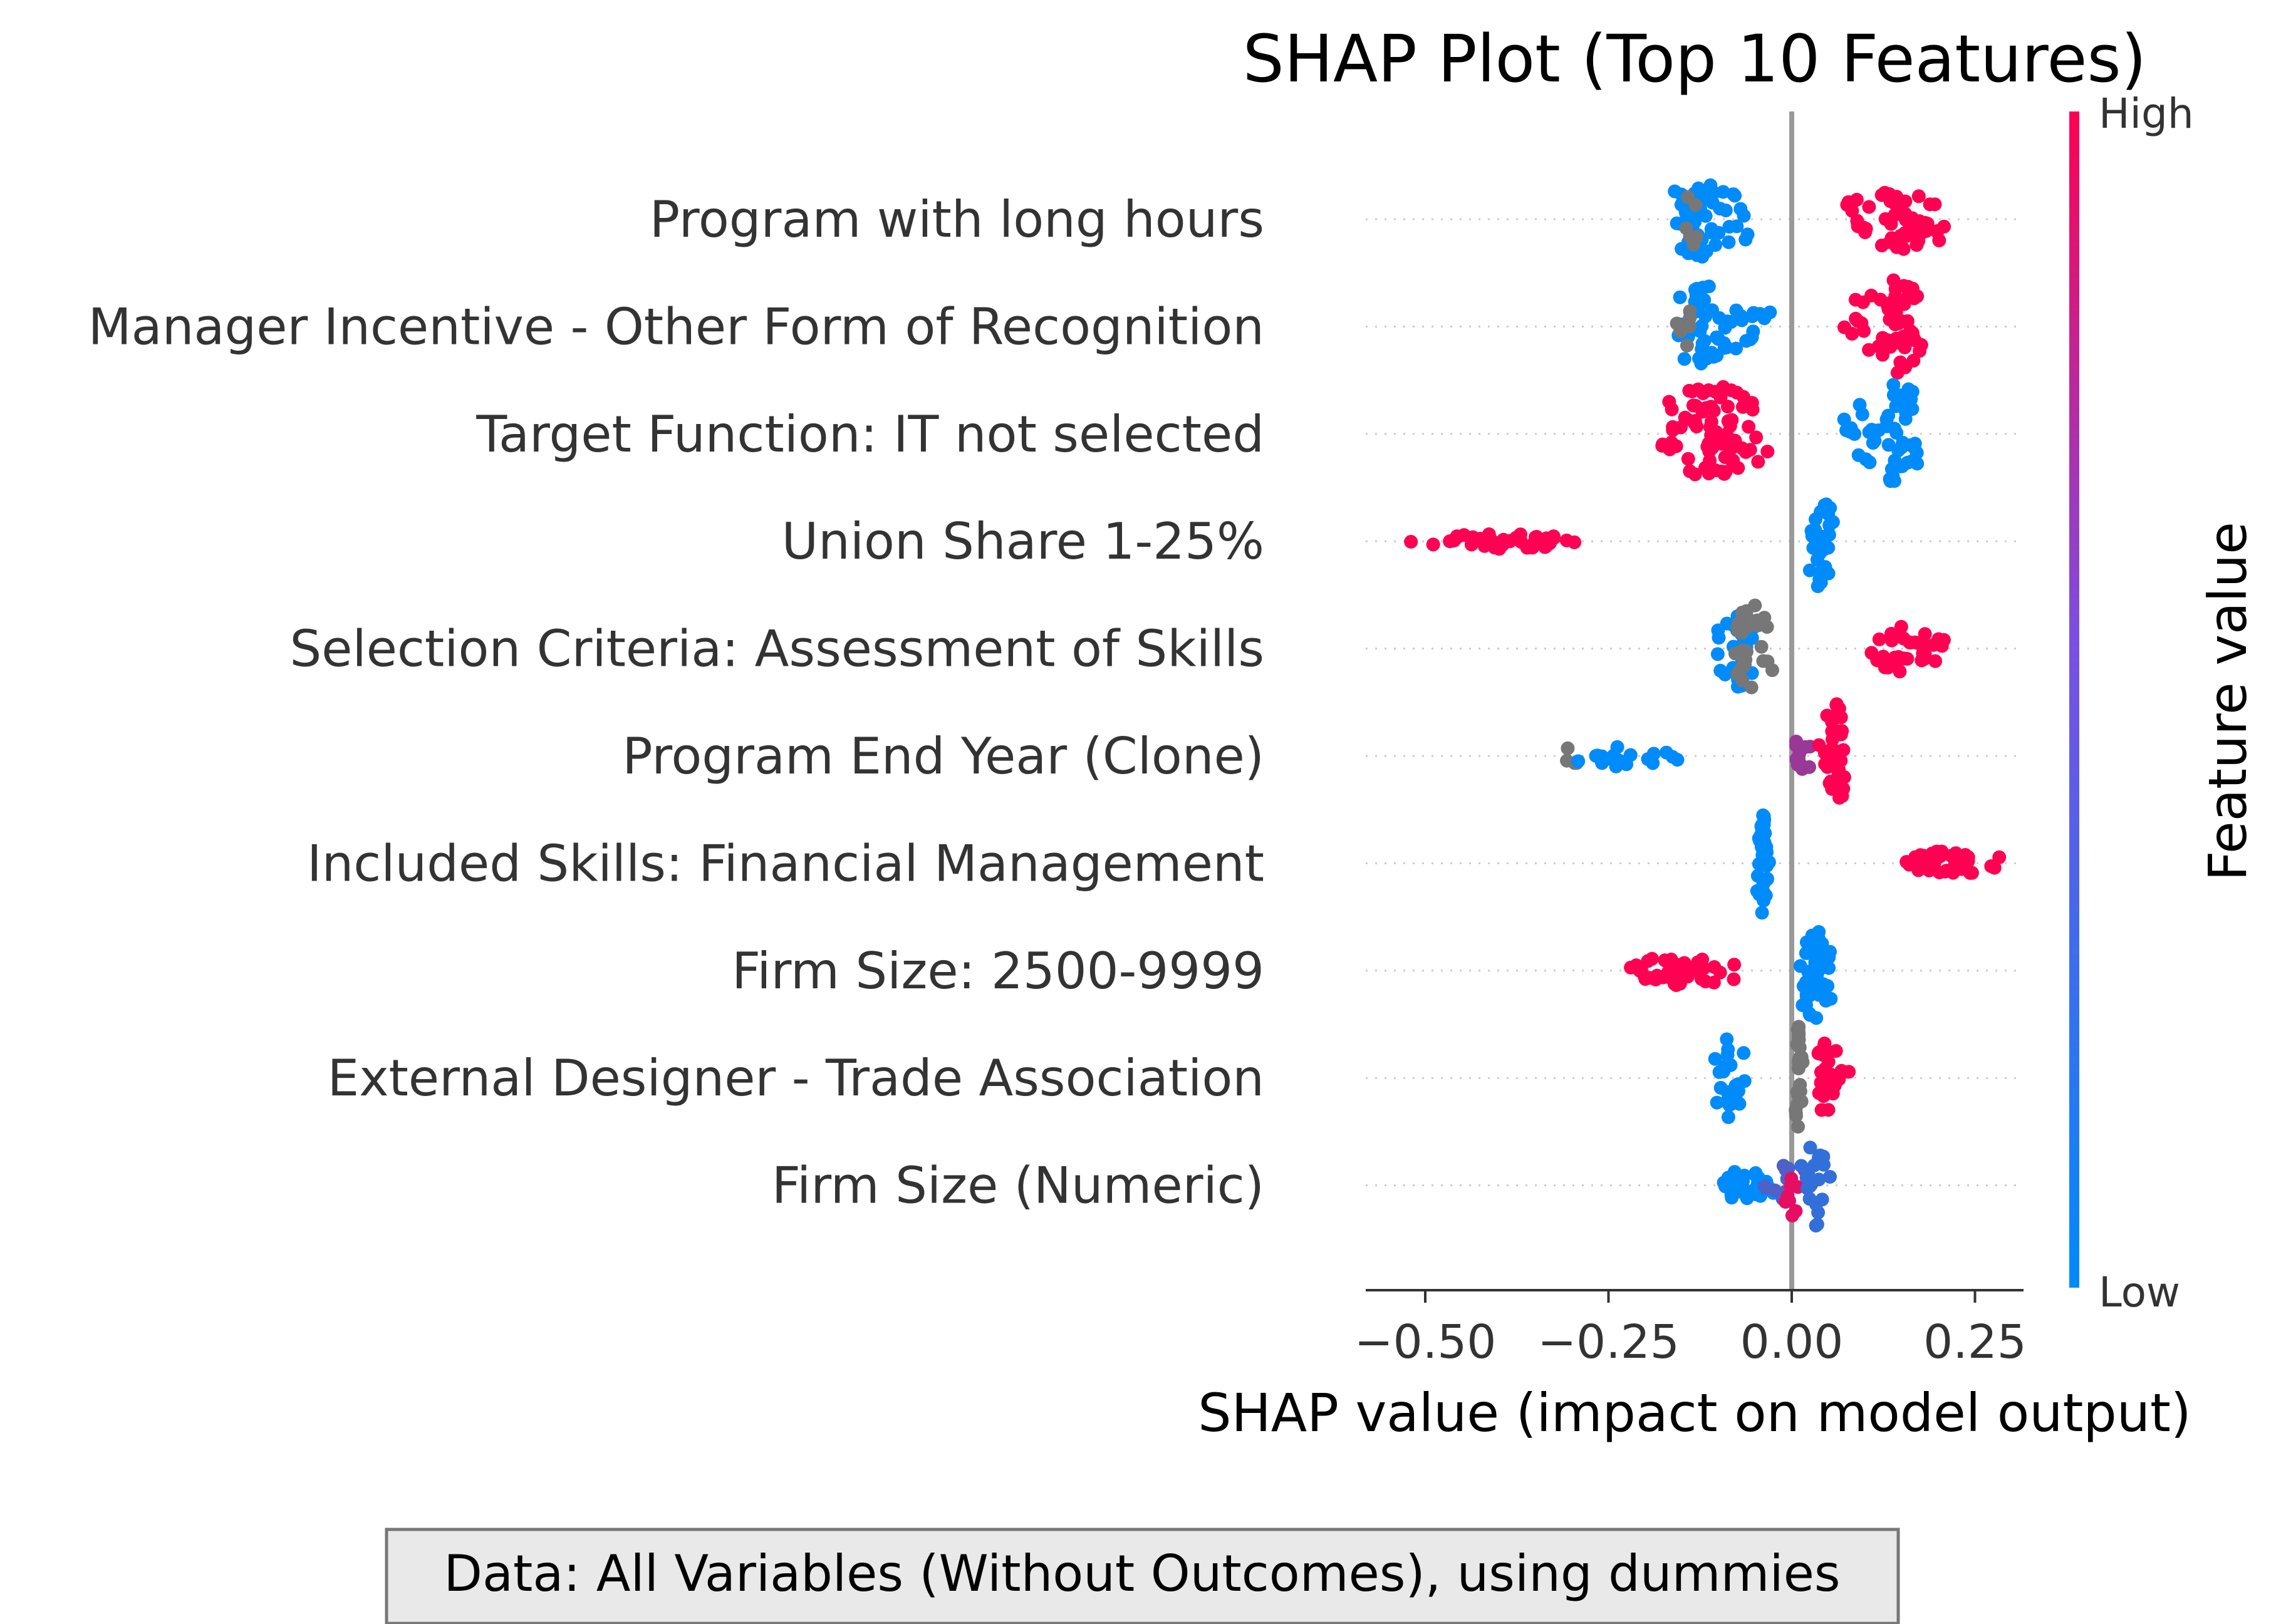  I want to click on feature-label: Union Share 1-25%, so click(1023, 541).